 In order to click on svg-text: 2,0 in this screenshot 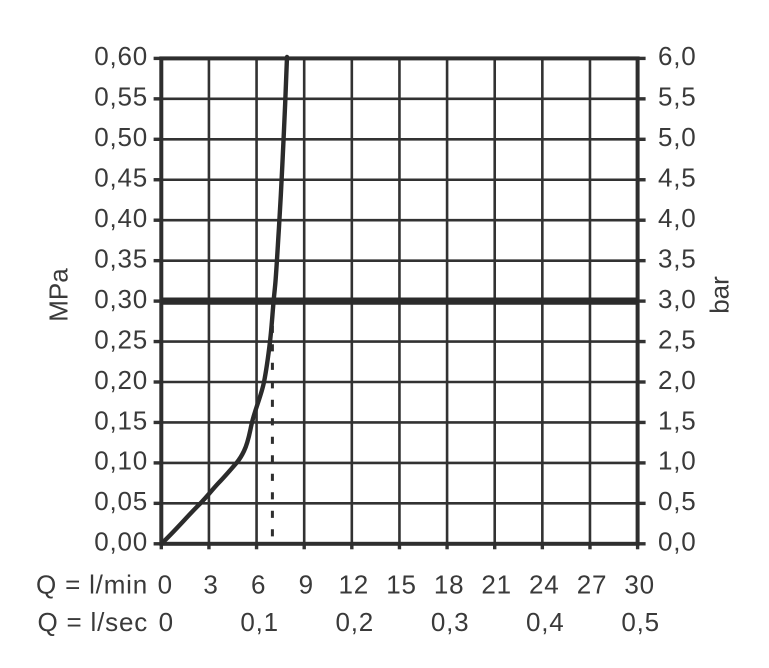, I will do `click(677, 380)`.